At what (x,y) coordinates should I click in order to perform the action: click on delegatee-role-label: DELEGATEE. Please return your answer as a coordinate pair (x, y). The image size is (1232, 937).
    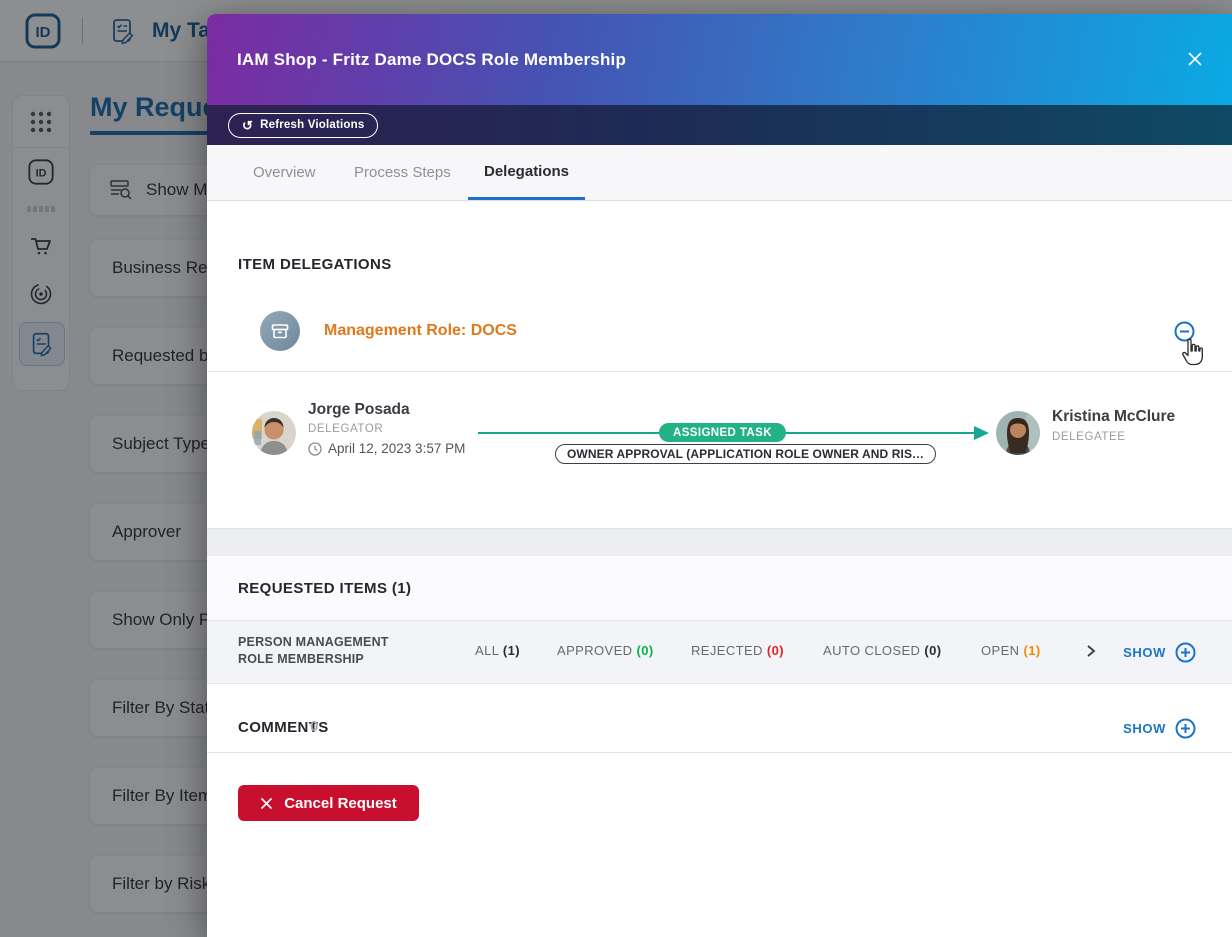
    Looking at the image, I should click on (1089, 437).